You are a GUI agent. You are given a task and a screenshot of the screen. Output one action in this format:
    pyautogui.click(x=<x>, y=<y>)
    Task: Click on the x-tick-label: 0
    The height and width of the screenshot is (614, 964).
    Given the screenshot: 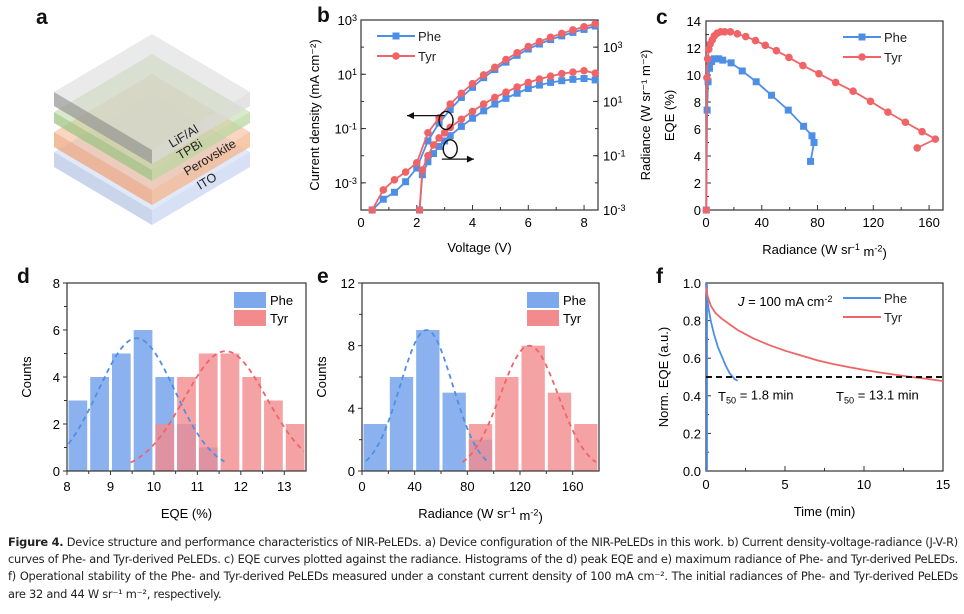 What is the action you would take?
    pyautogui.click(x=705, y=484)
    